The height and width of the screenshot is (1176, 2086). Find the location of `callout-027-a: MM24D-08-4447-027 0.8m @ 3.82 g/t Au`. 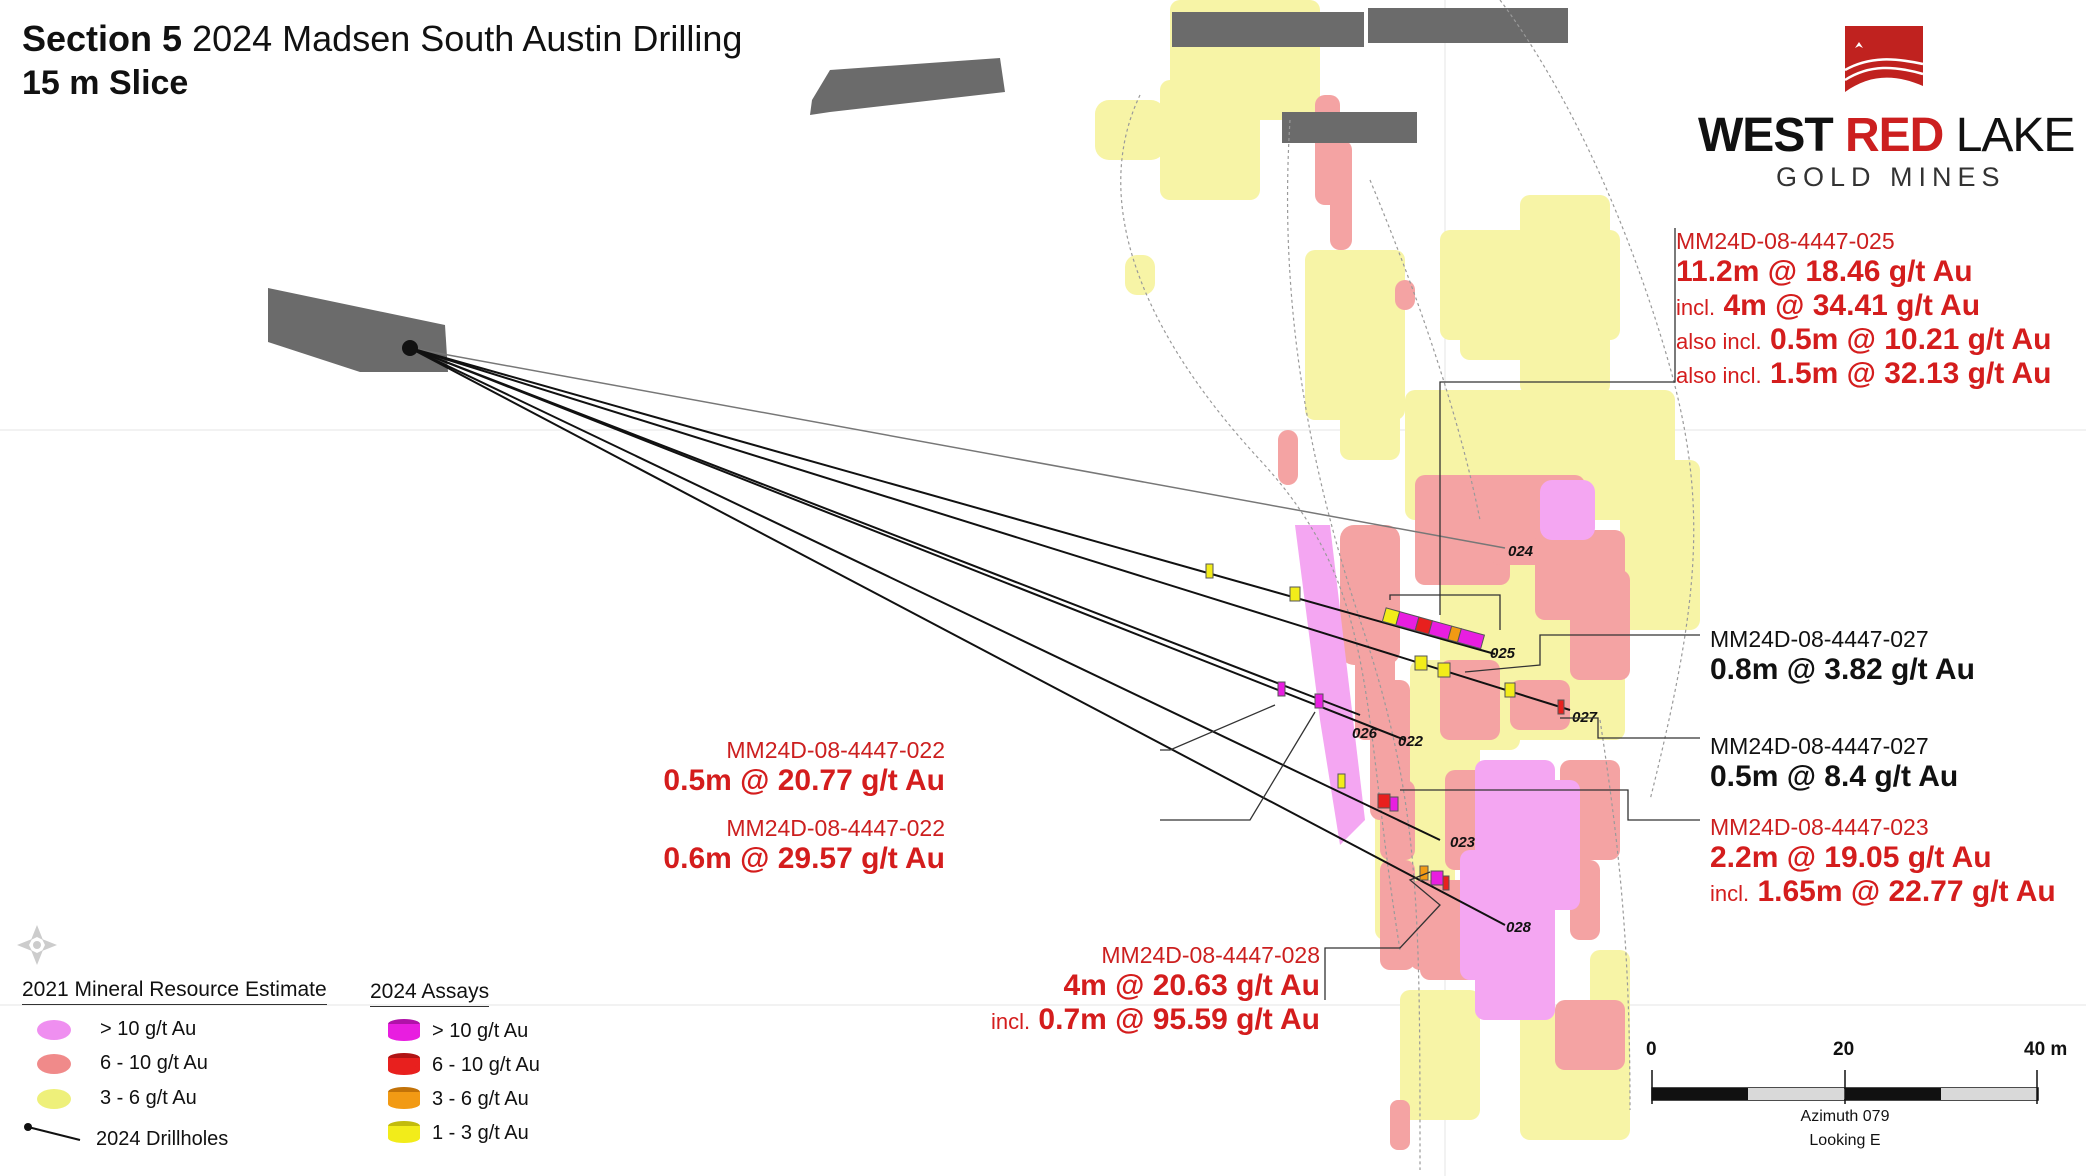

callout-027-a: MM24D-08-4447-027 0.8m @ 3.82 g/t Au is located at coordinates (1842, 656).